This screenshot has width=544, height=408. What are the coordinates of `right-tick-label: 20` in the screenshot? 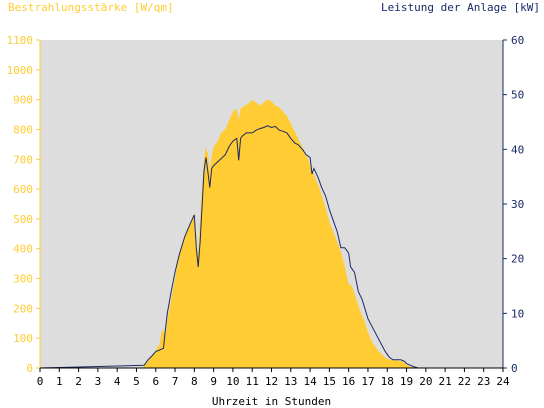 It's located at (517, 259).